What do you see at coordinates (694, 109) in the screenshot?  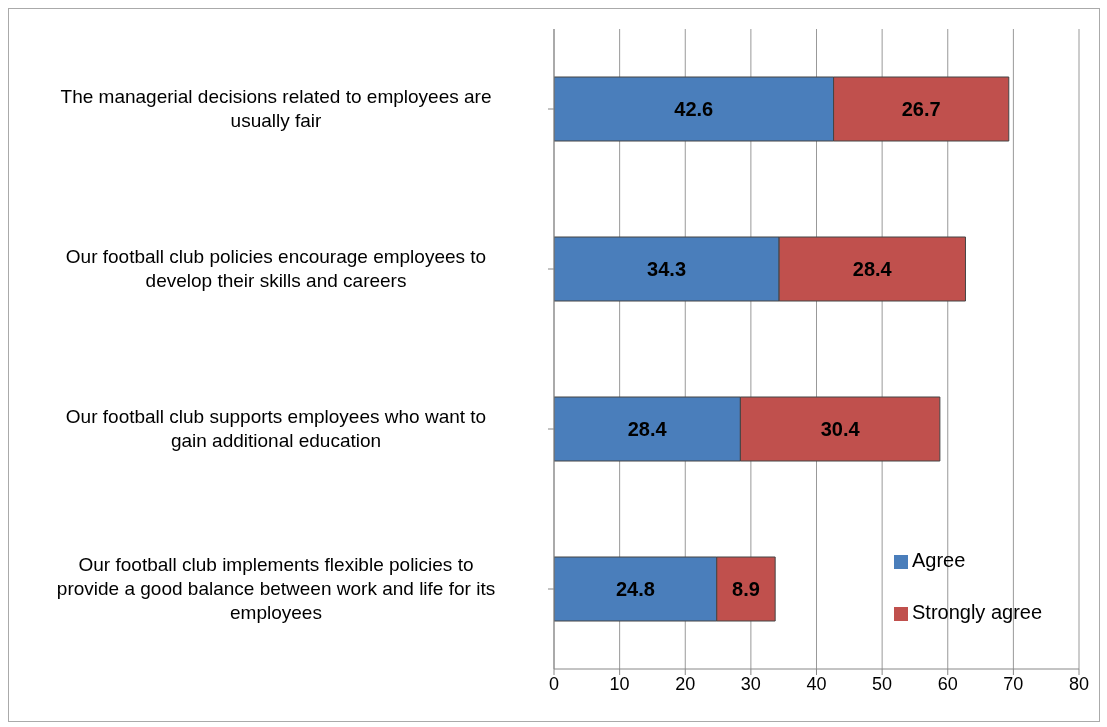 I see `data-label: 42.6` at bounding box center [694, 109].